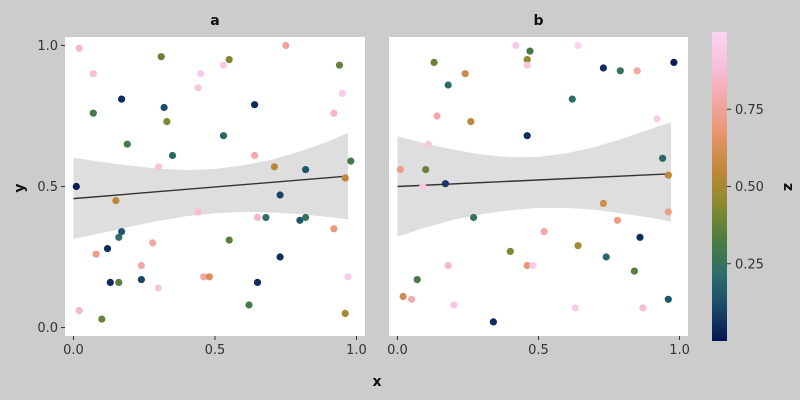  What do you see at coordinates (214, 21) in the screenshot?
I see `facet-title: a` at bounding box center [214, 21].